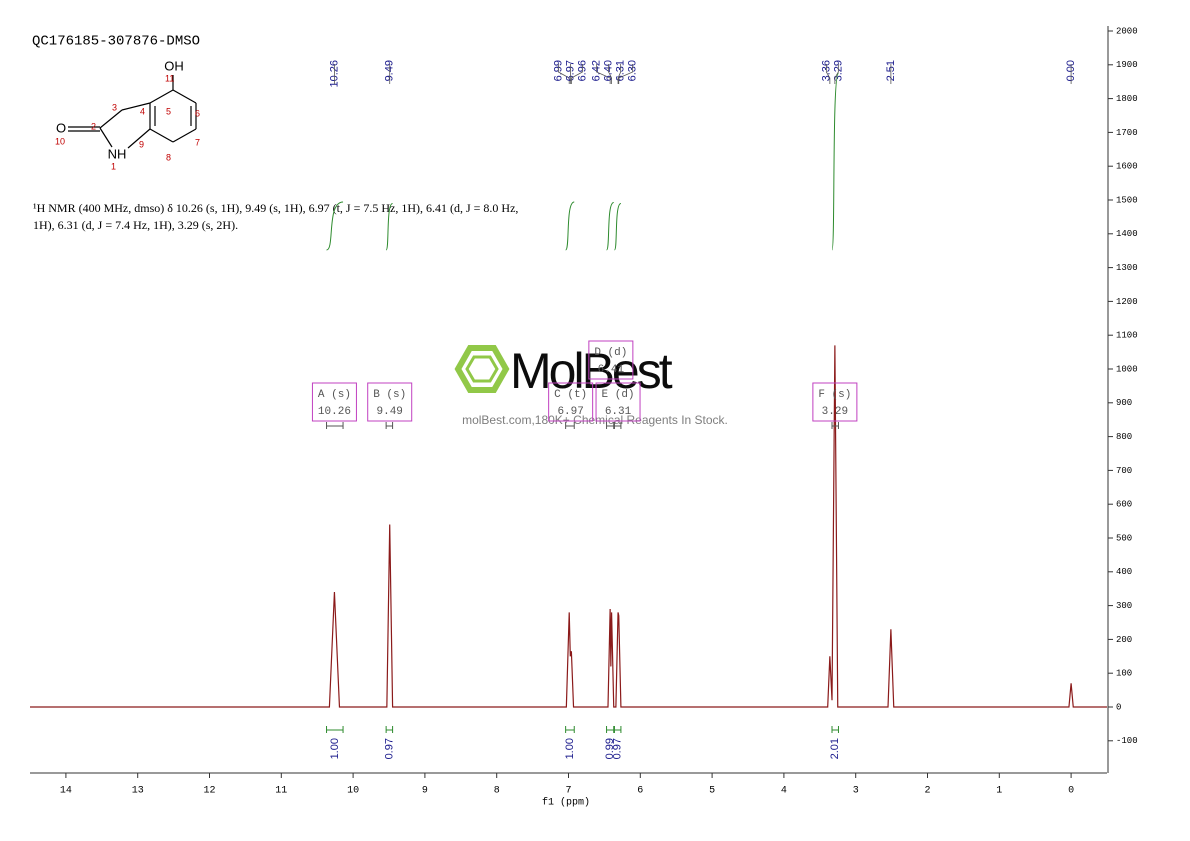 This screenshot has width=1190, height=841. What do you see at coordinates (927, 791) in the screenshot?
I see `x-tick-label: 2` at bounding box center [927, 791].